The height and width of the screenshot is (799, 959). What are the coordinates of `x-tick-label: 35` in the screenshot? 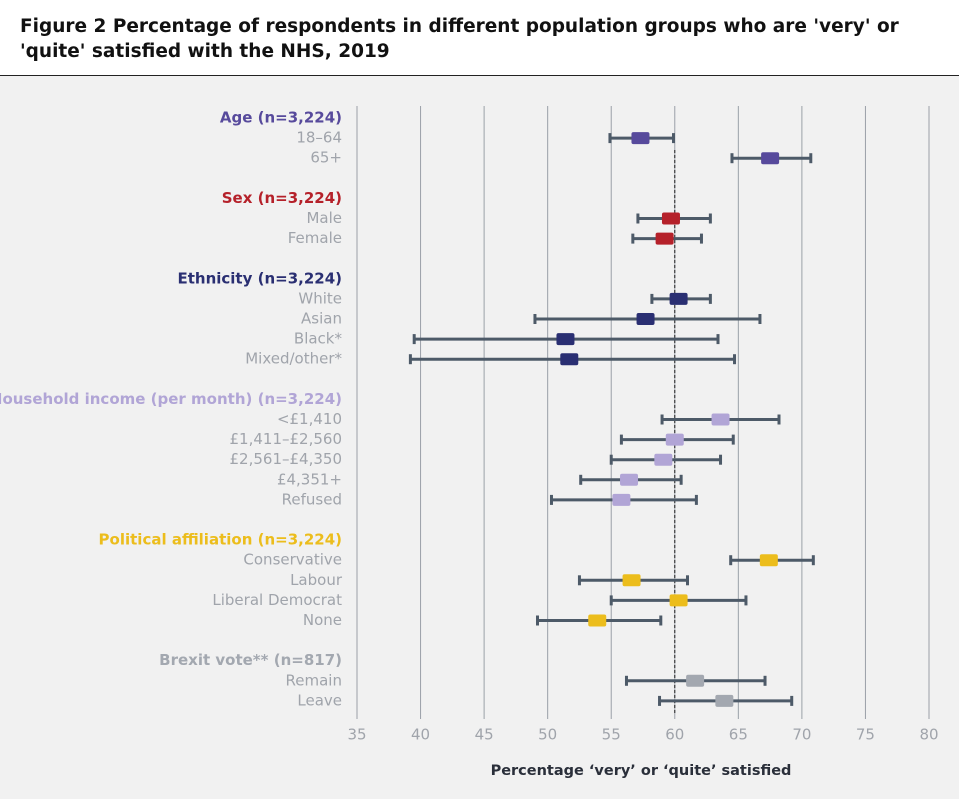 It's located at (356, 735).